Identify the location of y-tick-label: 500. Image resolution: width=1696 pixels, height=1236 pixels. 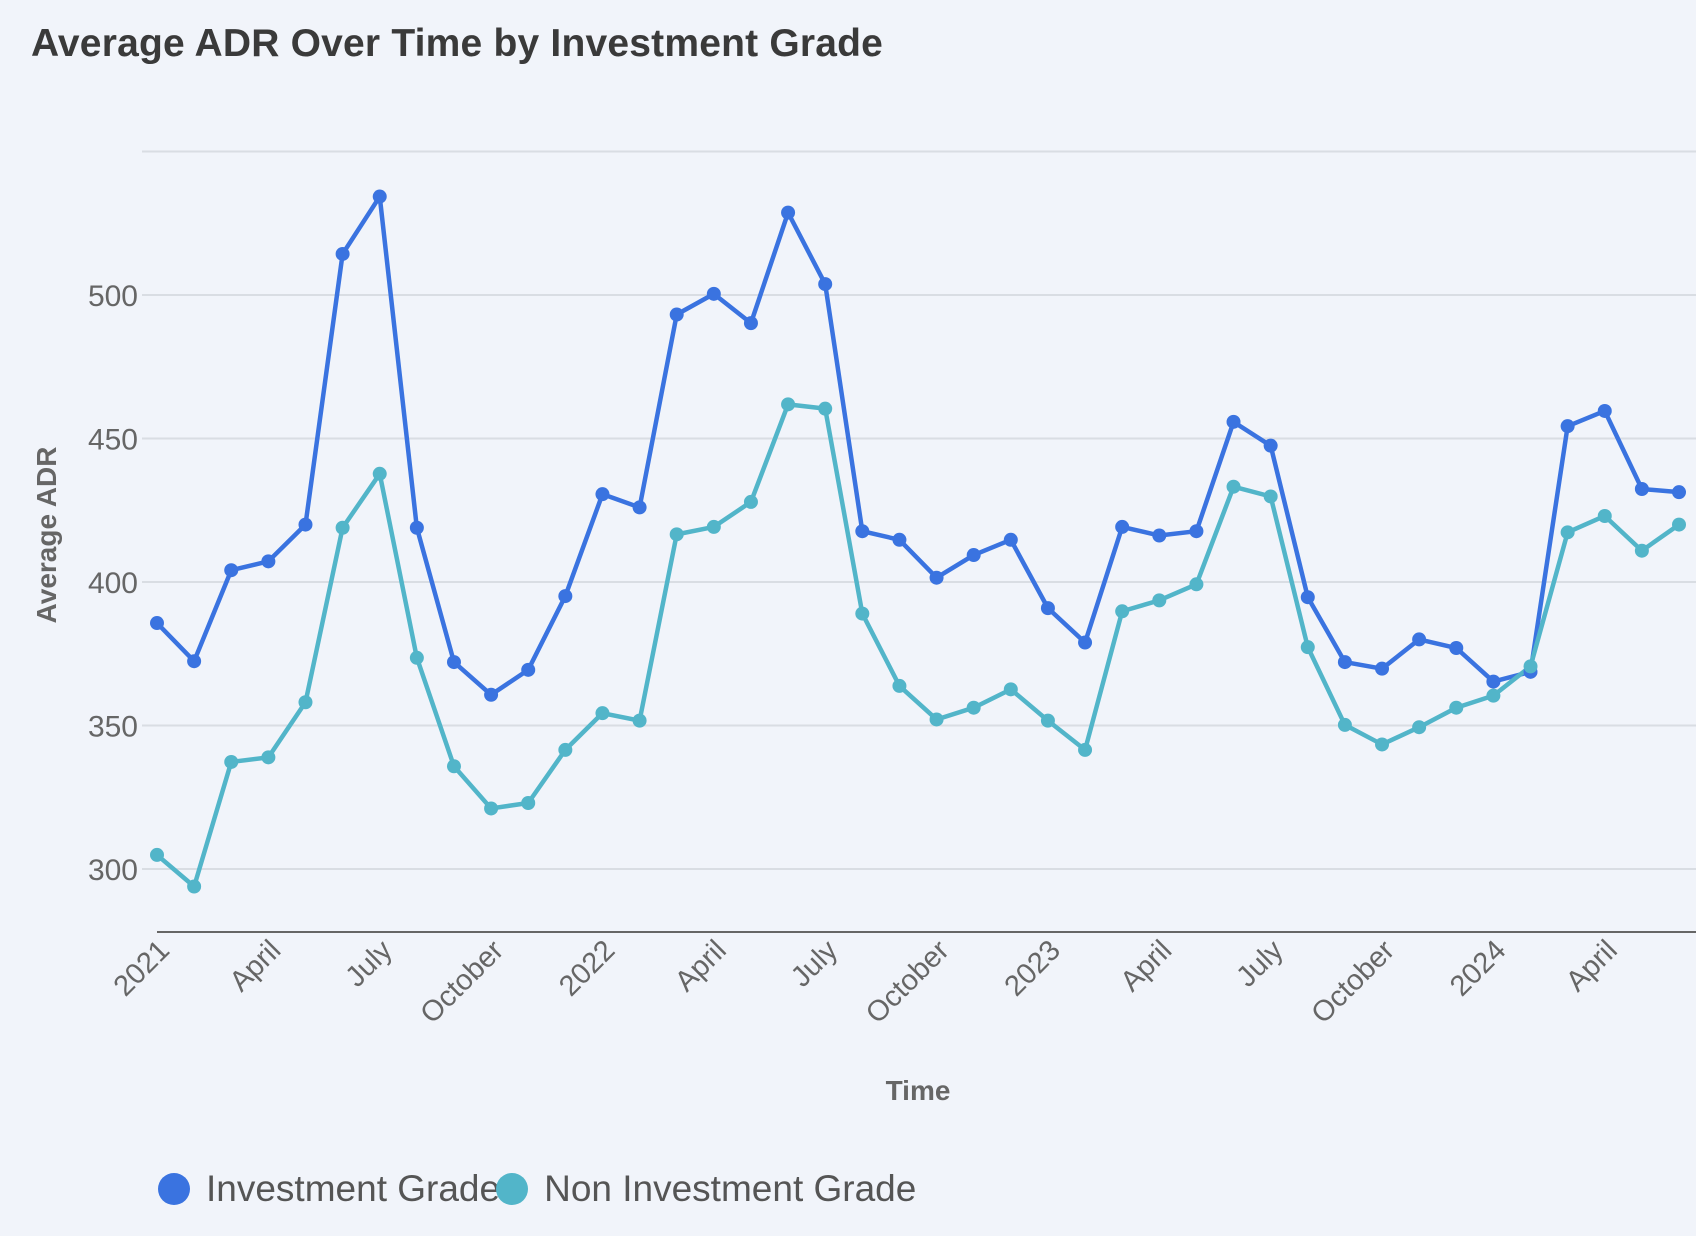
(113, 296).